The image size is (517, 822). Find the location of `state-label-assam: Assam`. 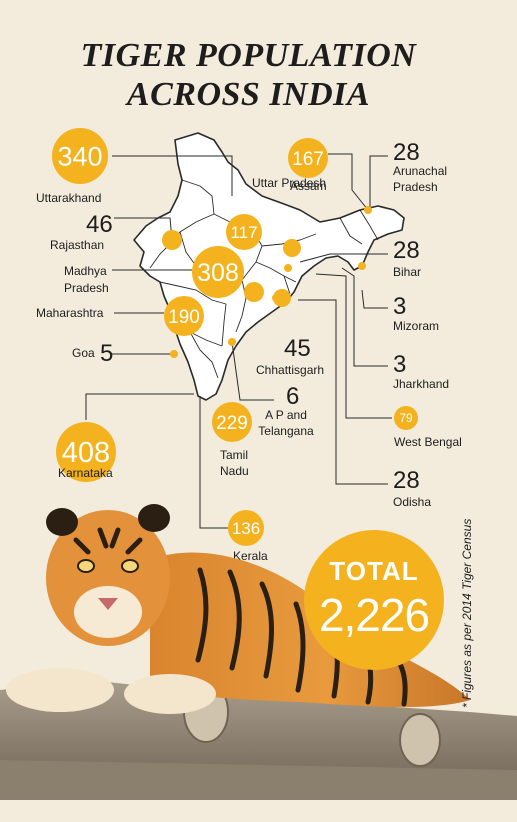

state-label-assam: Assam is located at coordinates (308, 186).